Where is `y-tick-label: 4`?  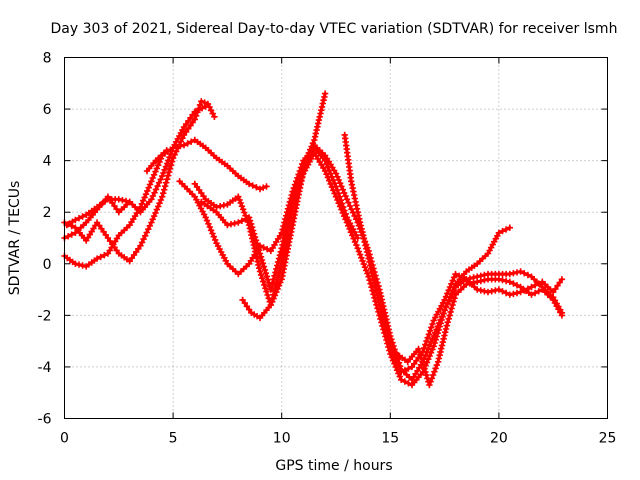
y-tick-label: 4 is located at coordinates (47, 162).